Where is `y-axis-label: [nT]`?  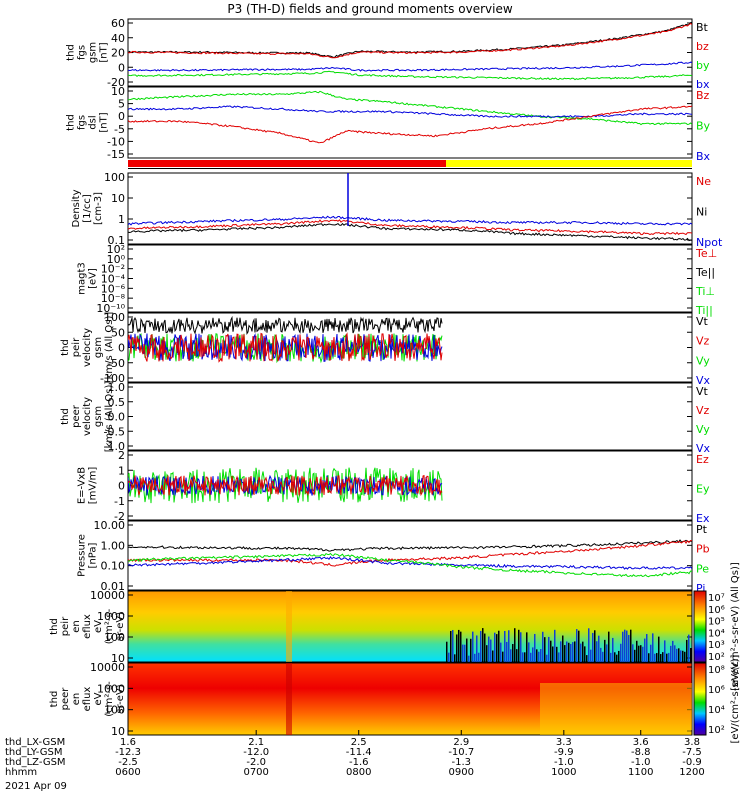
y-axis-label: [nT] is located at coordinates (104, 52).